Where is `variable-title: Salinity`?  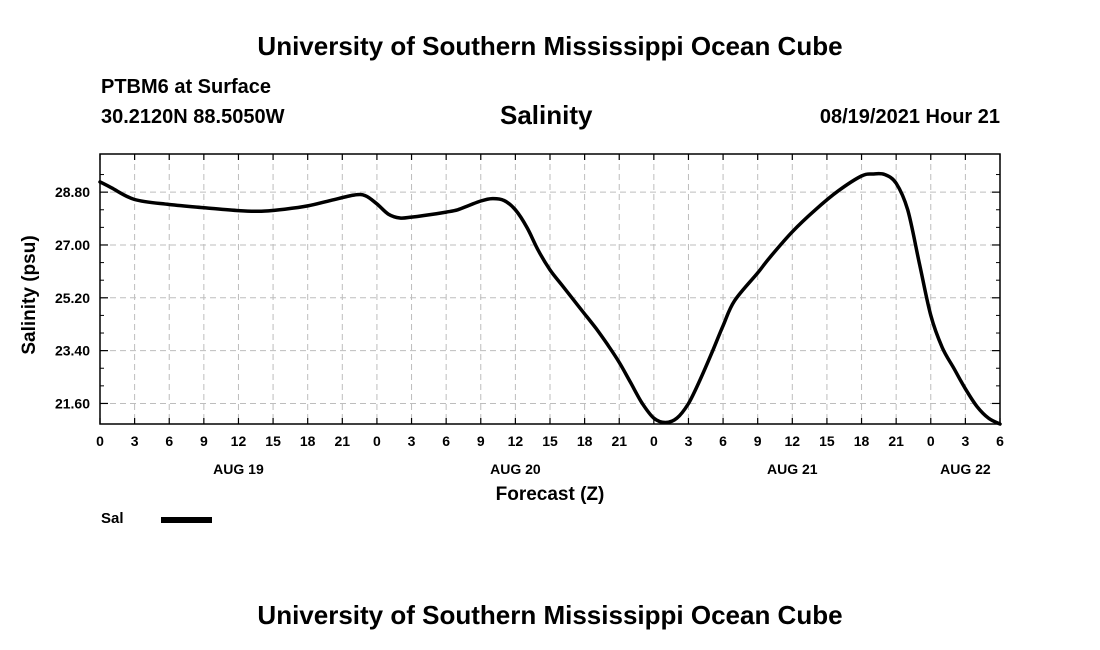
variable-title: Salinity is located at coordinates (546, 115).